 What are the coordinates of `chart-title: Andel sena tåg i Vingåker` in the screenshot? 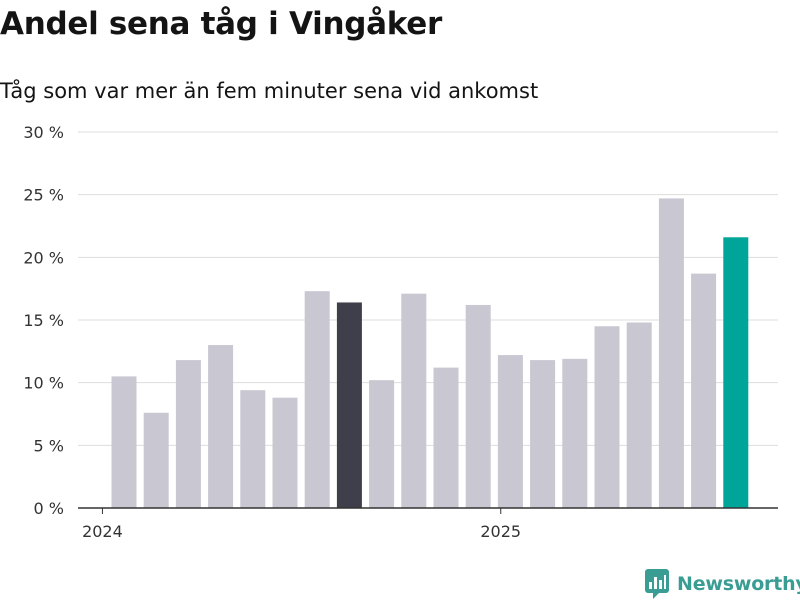 It's located at (221, 24).